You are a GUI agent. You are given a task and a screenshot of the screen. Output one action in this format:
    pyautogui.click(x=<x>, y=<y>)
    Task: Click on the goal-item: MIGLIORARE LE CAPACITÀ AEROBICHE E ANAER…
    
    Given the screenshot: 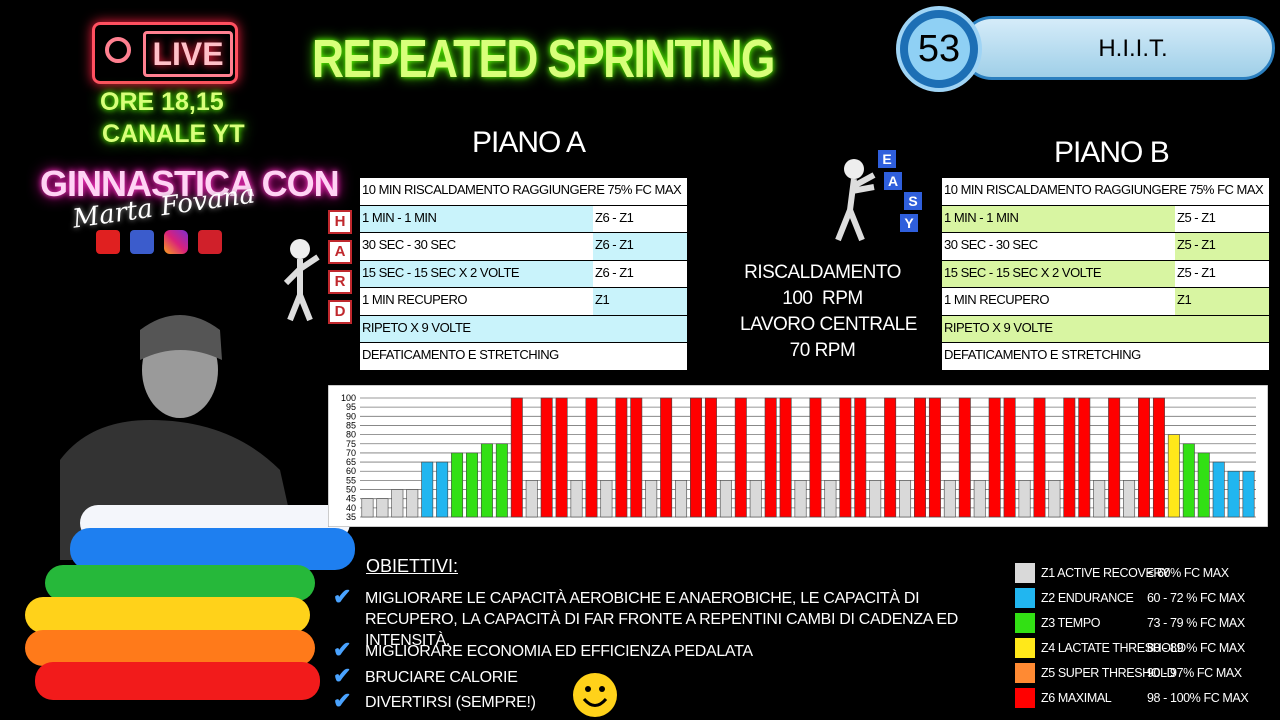 What is the action you would take?
    pyautogui.click(x=662, y=619)
    